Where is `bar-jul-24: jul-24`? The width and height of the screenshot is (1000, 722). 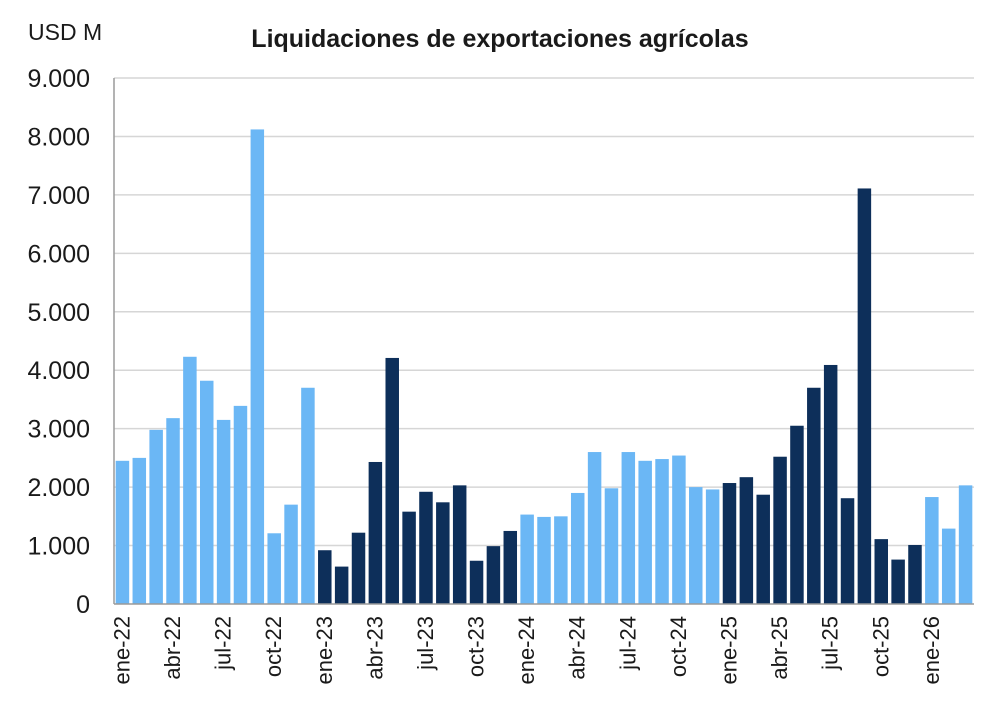 bar-jul-24: jul-24 is located at coordinates (628, 528).